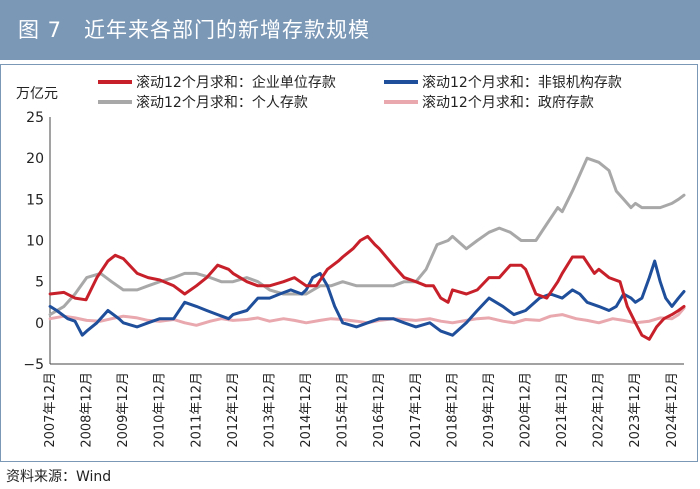  I want to click on x-tick-label: 2009年12月, so click(123, 410).